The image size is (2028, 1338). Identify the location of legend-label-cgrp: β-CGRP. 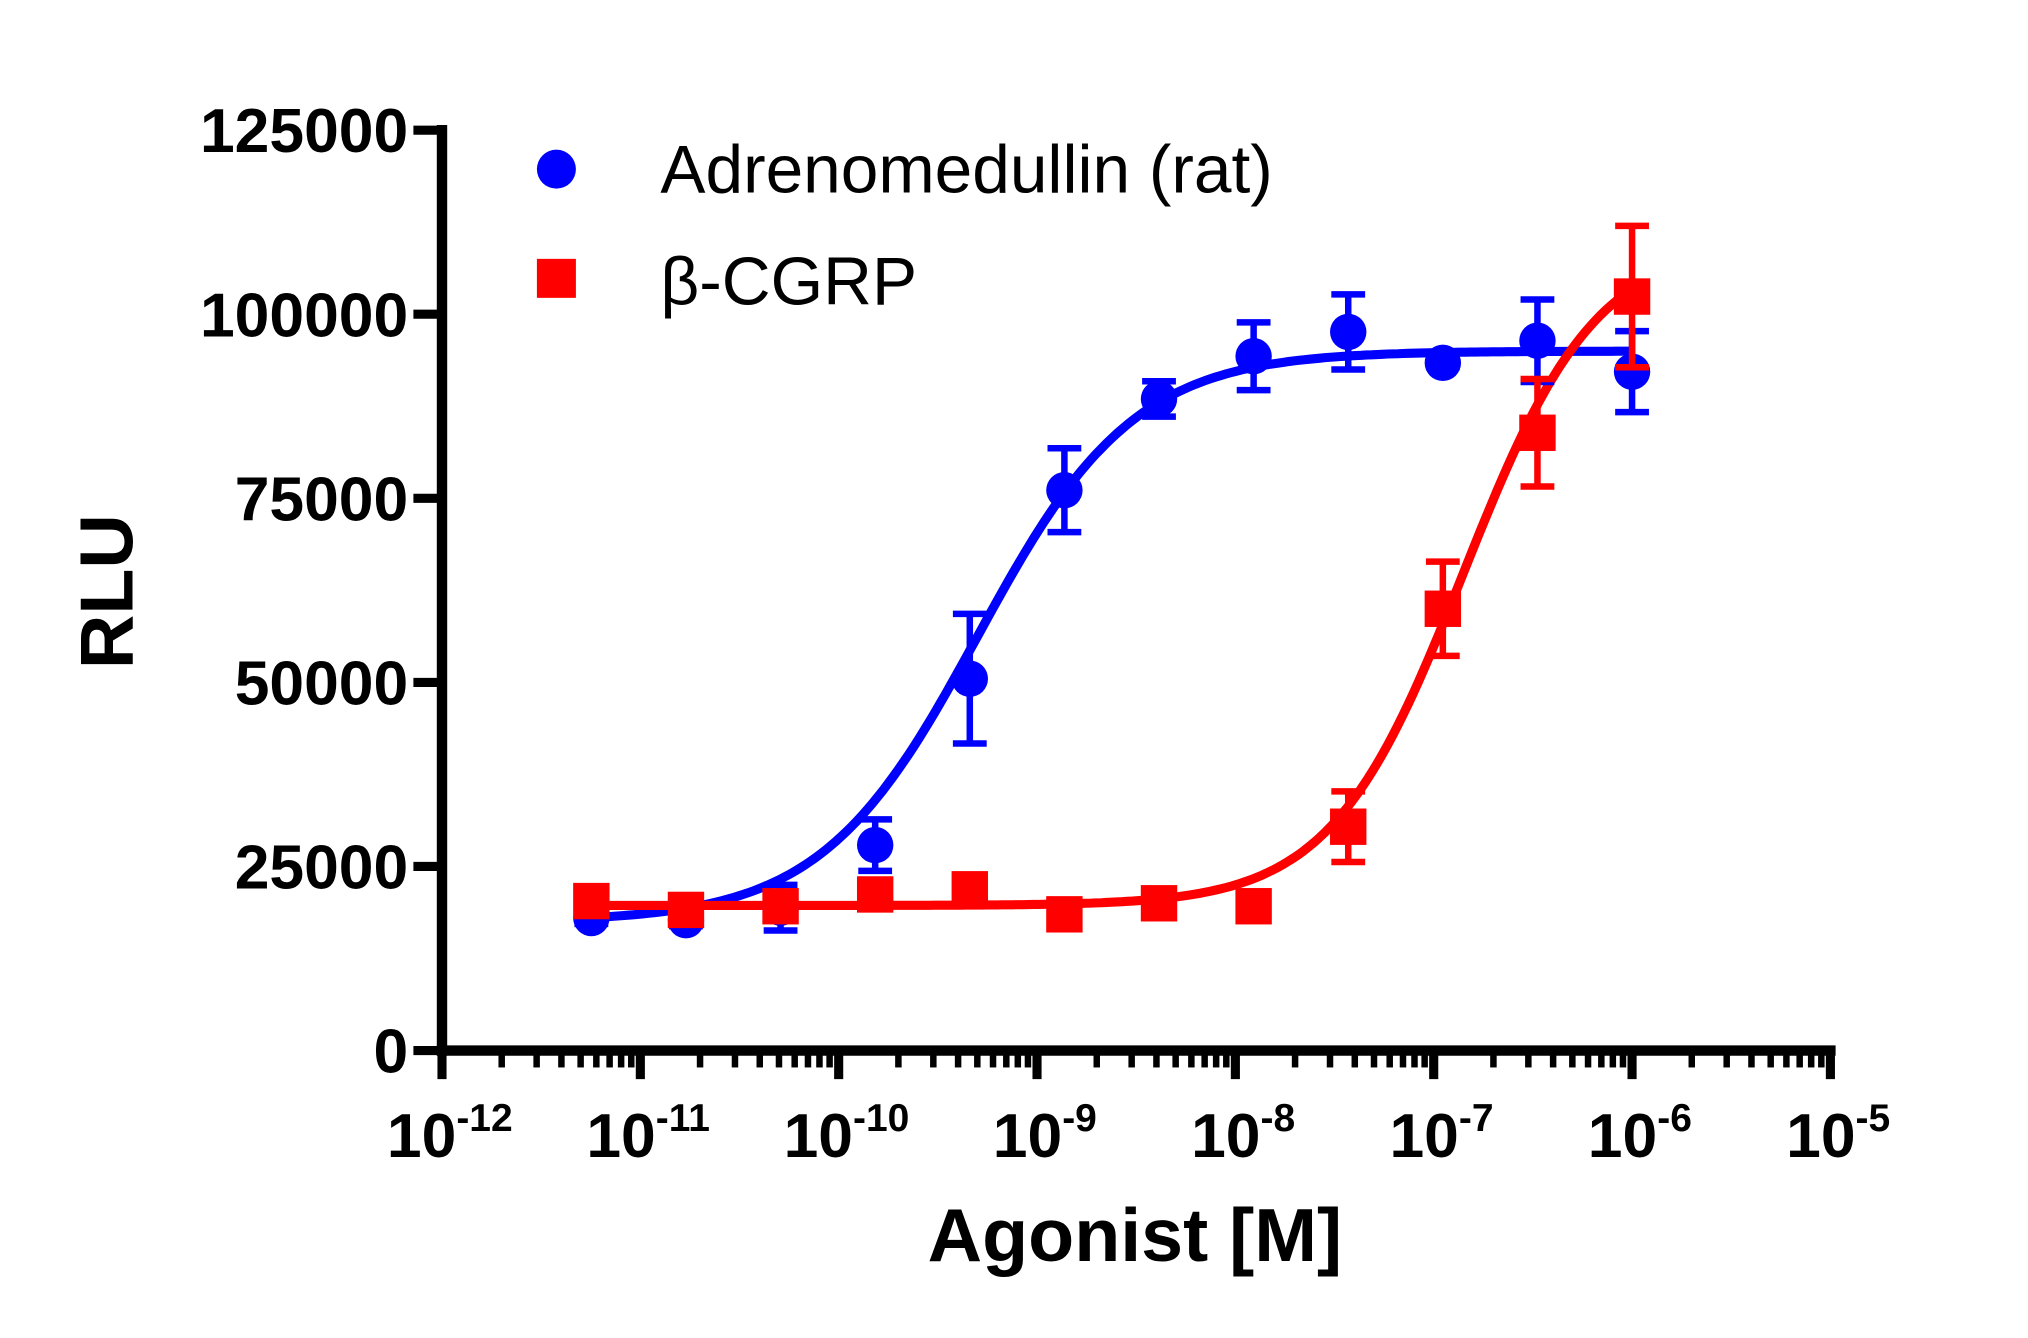
(788, 281).